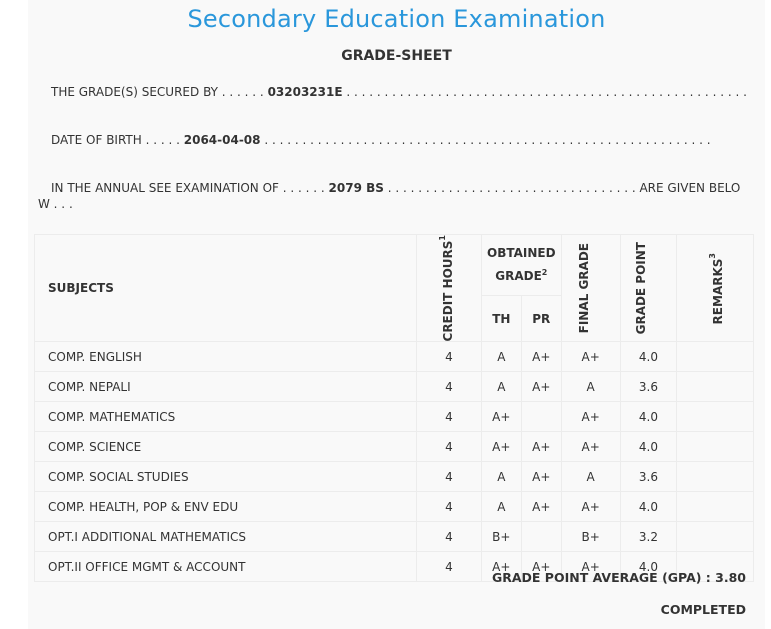  I want to click on subject-cell: COMP. MATHEMATICS, so click(225, 417).